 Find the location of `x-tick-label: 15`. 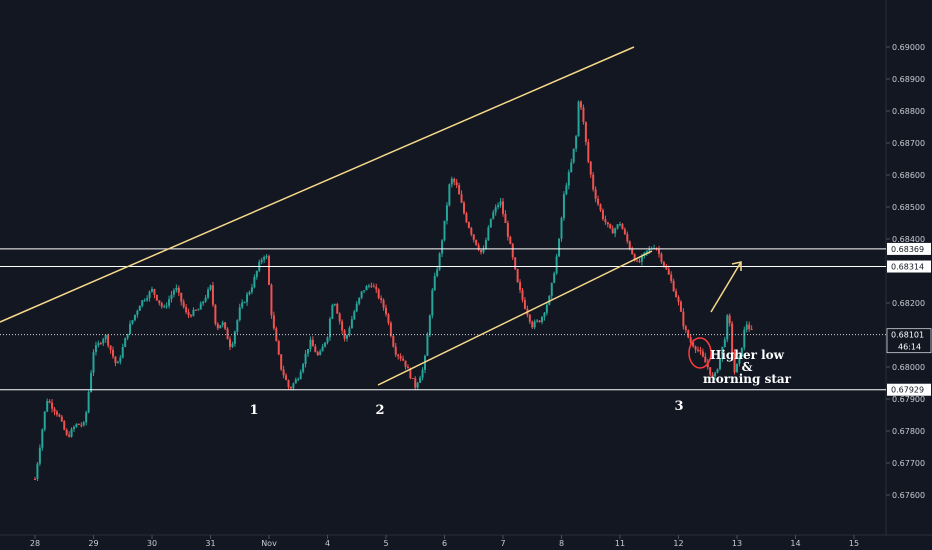

x-tick-label: 15 is located at coordinates (854, 543).